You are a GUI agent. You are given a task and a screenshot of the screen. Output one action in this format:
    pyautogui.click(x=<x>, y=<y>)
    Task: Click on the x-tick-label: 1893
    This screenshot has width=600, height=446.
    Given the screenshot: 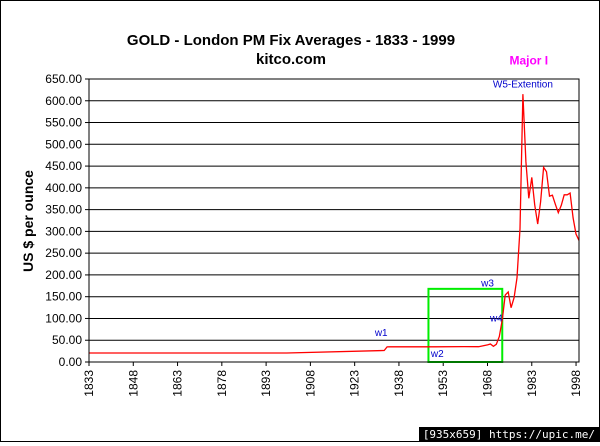 What is the action you would take?
    pyautogui.click(x=266, y=383)
    